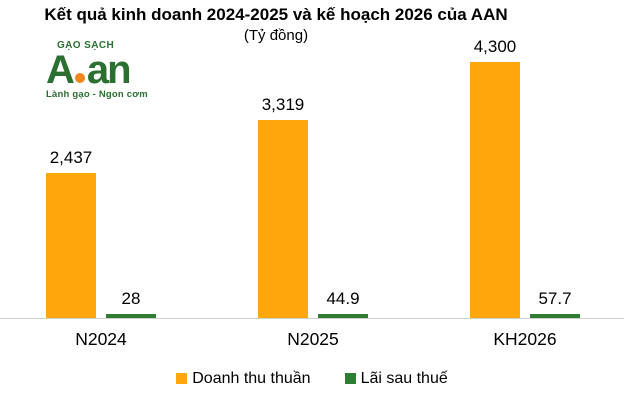 The height and width of the screenshot is (404, 624). Describe the element at coordinates (555, 316) in the screenshot. I see `profit-bar-KH2026` at that location.